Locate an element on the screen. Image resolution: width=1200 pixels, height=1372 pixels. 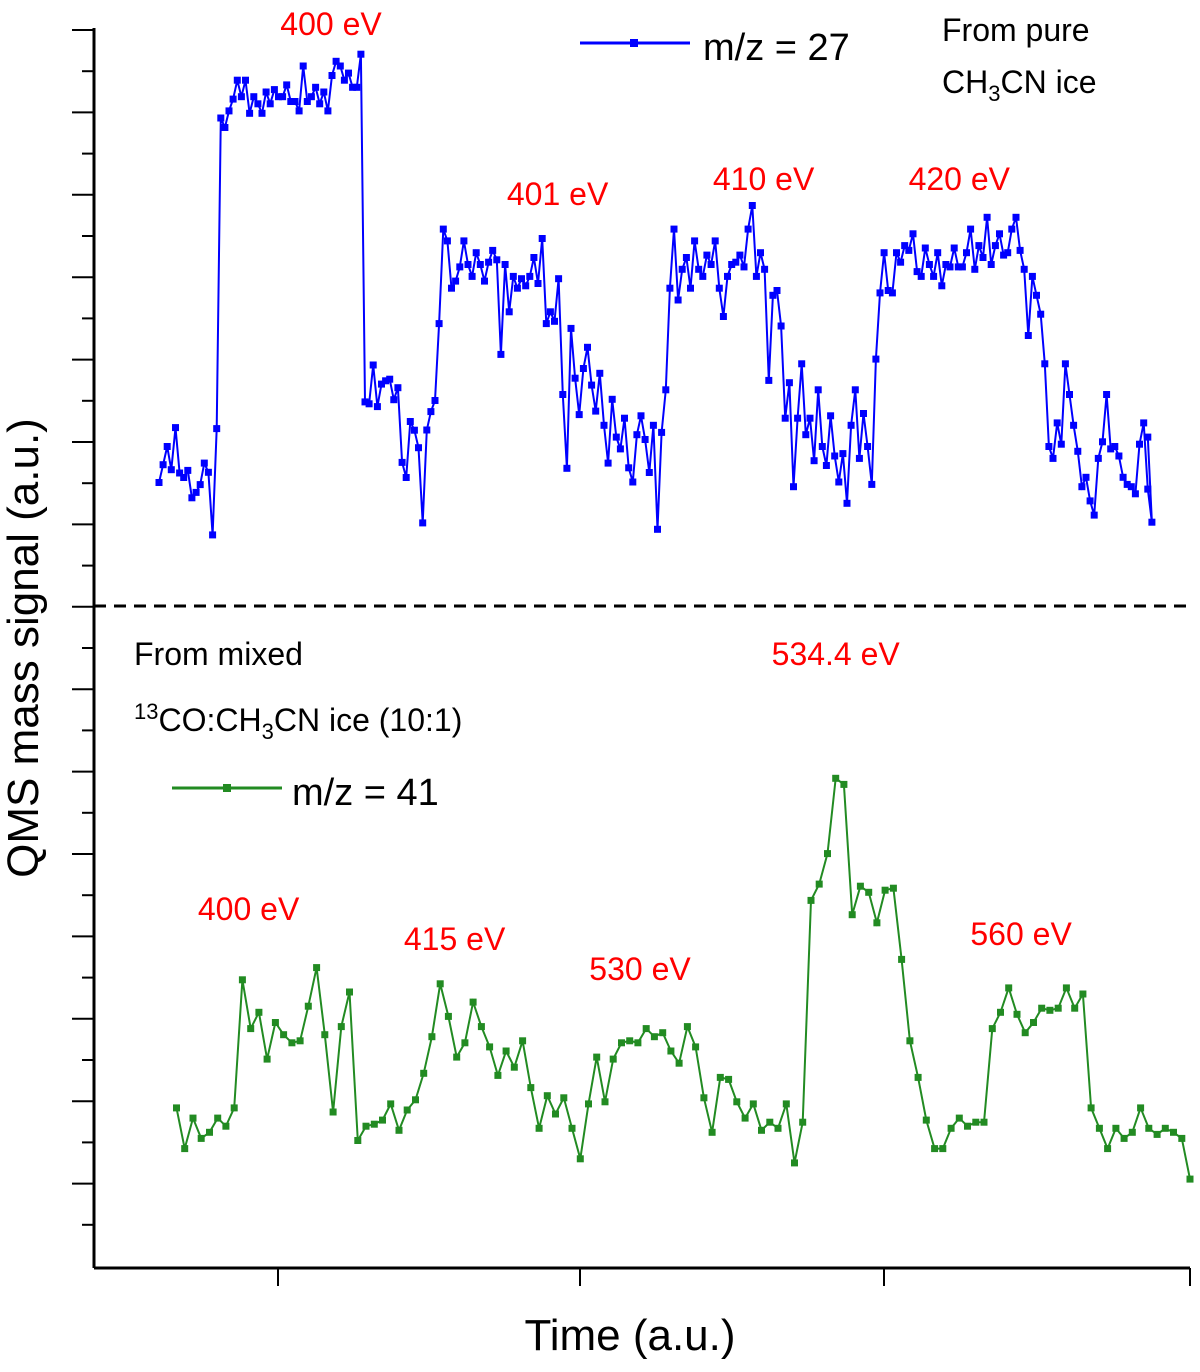
y-ticks is located at coordinates (83, 627).